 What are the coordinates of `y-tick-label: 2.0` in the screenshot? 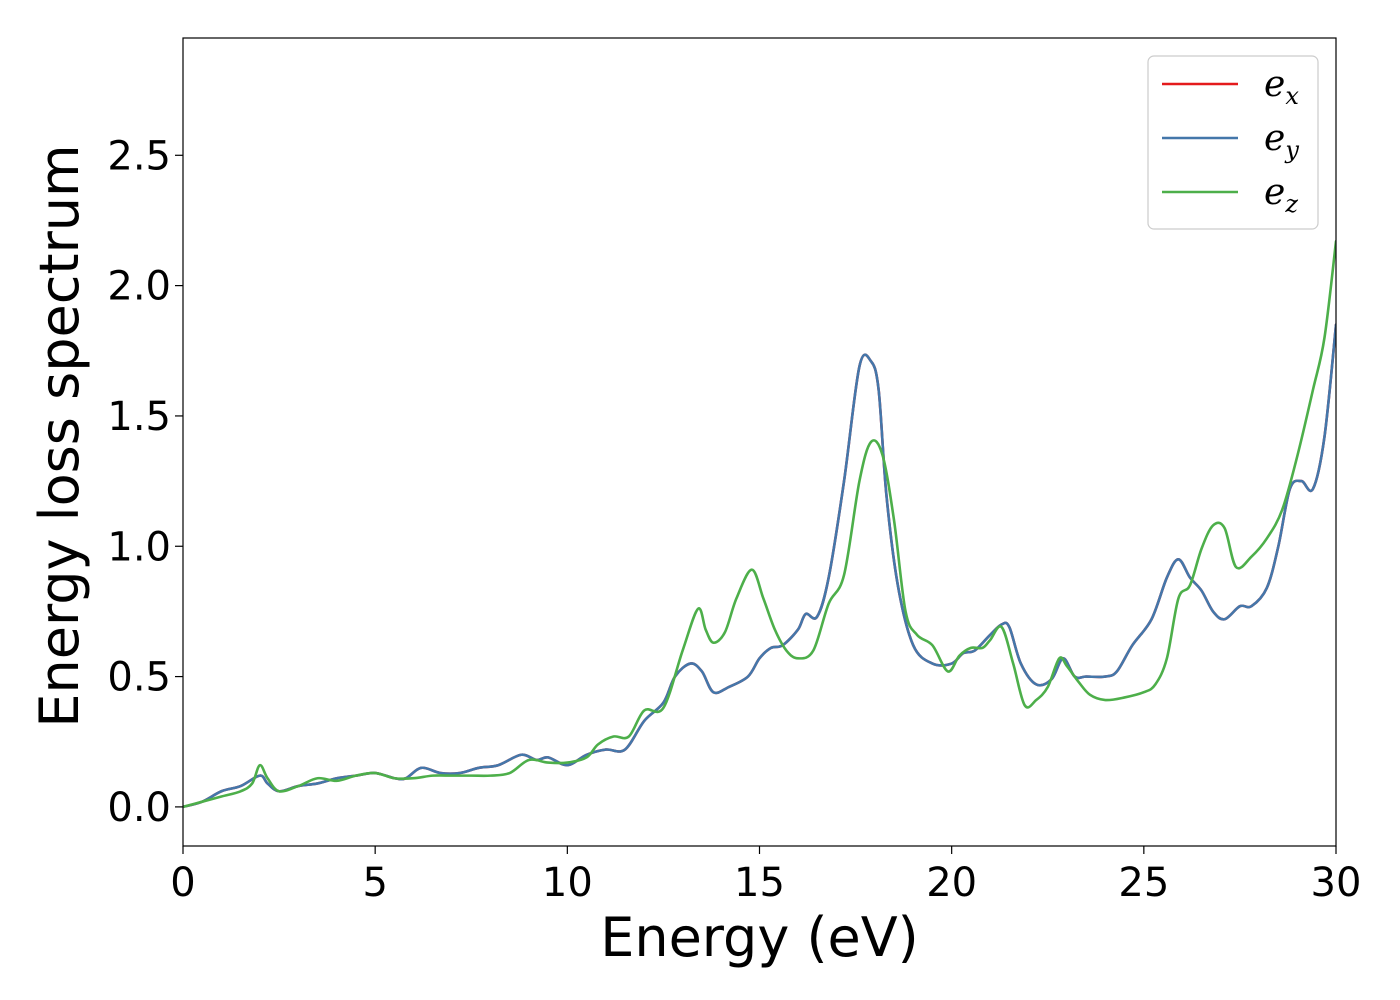 It's located at (139, 287).